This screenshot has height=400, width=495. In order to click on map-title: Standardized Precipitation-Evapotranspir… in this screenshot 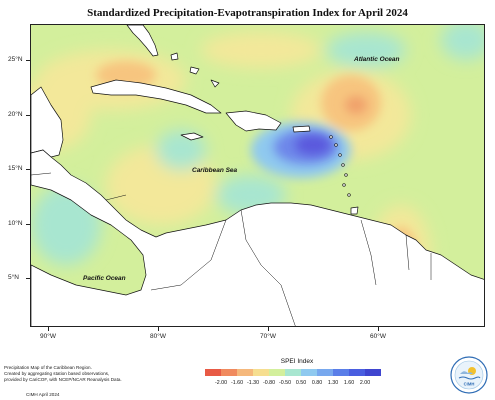, I will do `click(247, 13)`.